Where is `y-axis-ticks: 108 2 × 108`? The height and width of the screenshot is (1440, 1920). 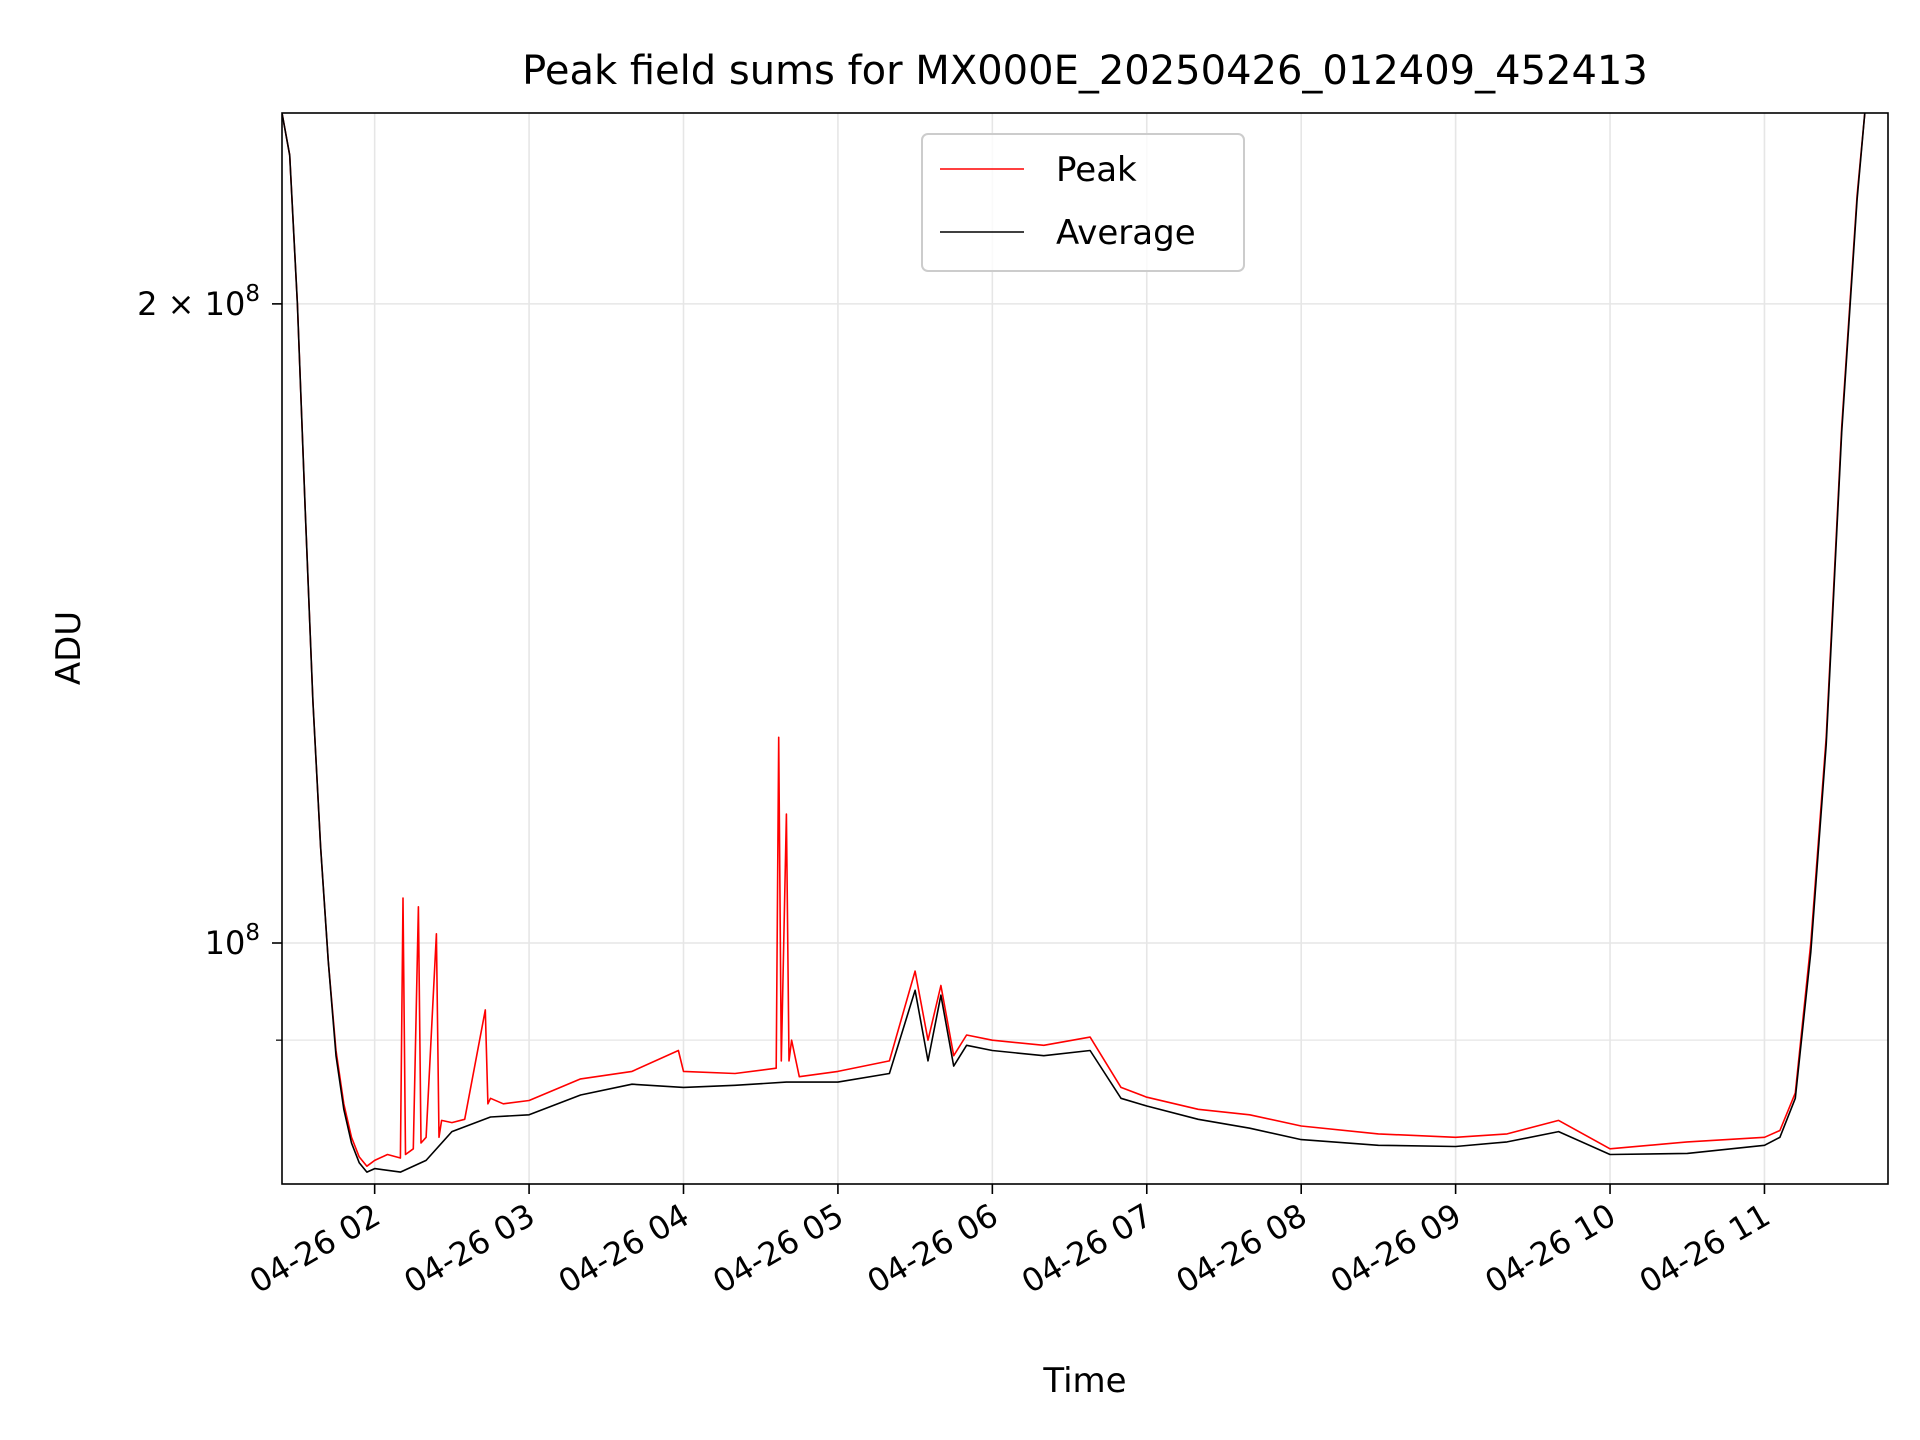
y-axis-ticks: 108 2 × 108 is located at coordinates (209, 661).